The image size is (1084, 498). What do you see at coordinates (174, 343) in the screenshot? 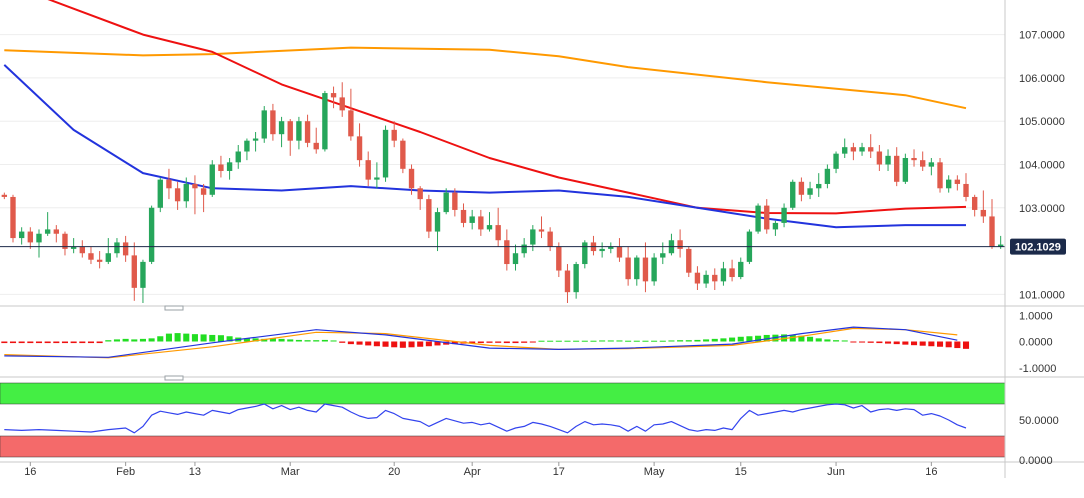
I see `pane-resize-handles` at bounding box center [174, 343].